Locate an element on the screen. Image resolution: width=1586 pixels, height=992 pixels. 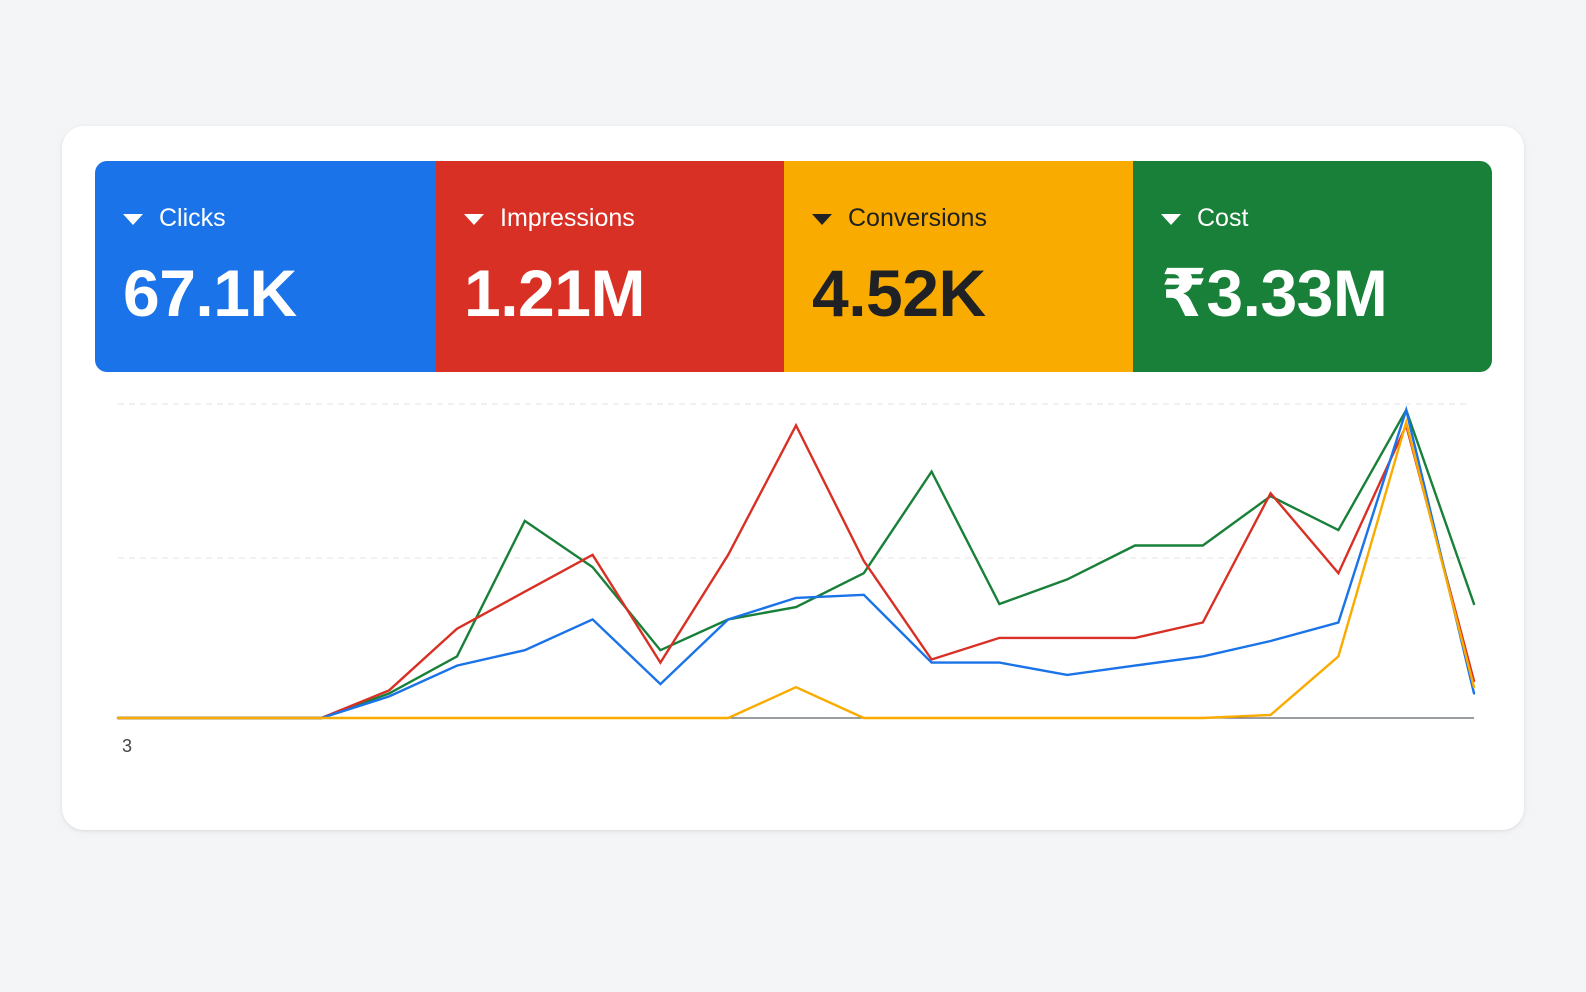
metric-value: 4.52K is located at coordinates (899, 293).